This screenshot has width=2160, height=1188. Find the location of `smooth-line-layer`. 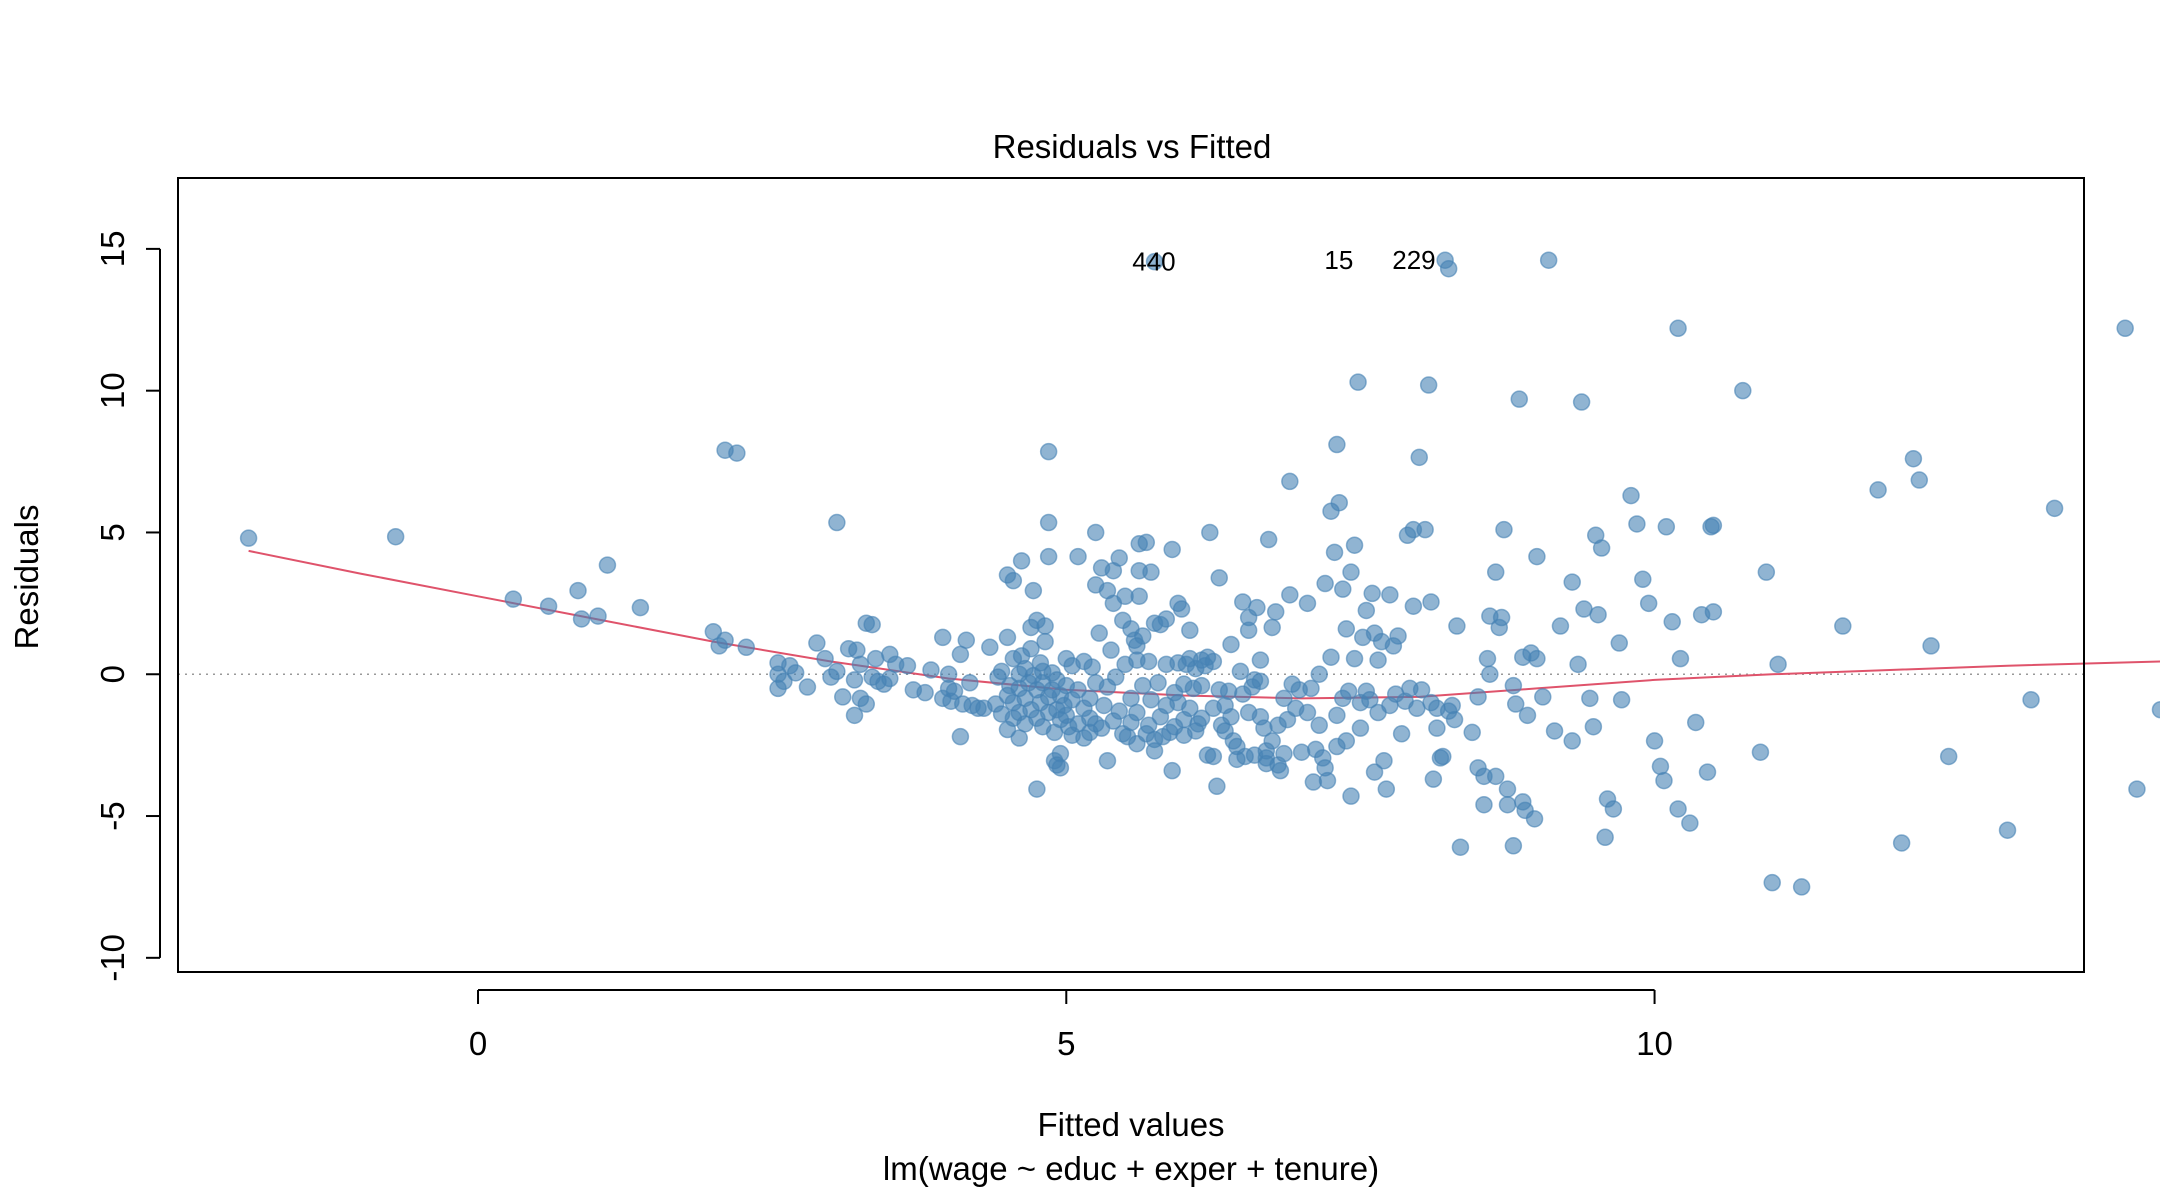

smooth-line-layer is located at coordinates (1204, 624).